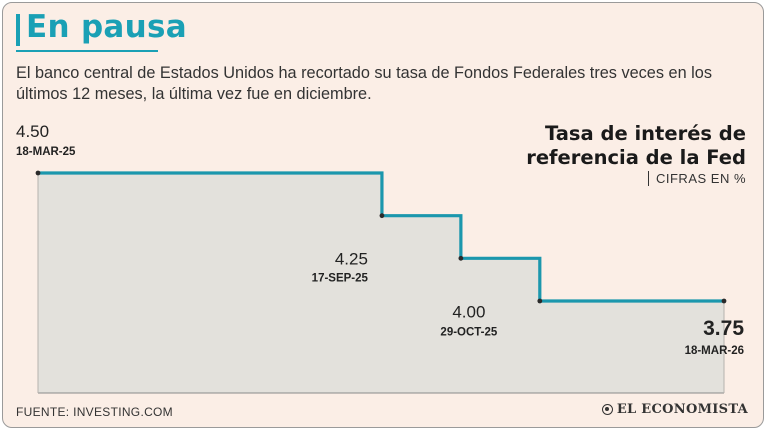 This screenshot has height=431, width=768. What do you see at coordinates (682, 409) in the screenshot?
I see `logo-text: EL ECONOMISTA` at bounding box center [682, 409].